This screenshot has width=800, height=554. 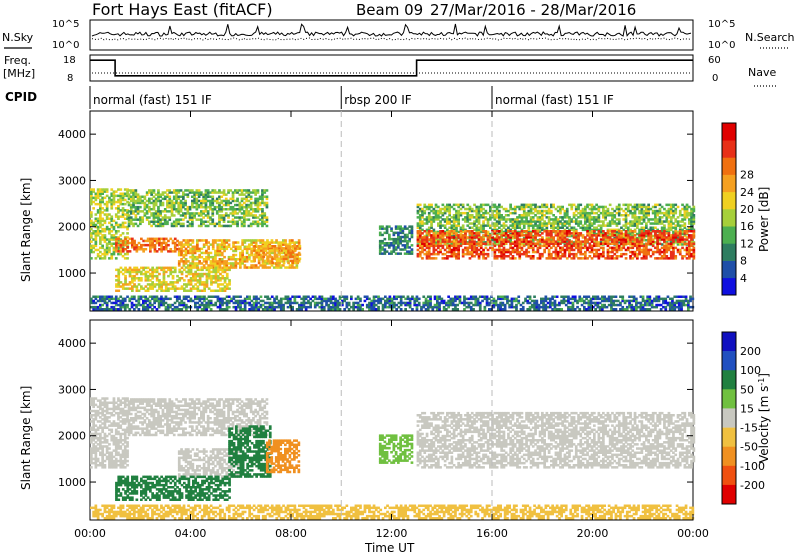 What do you see at coordinates (65, 24) in the screenshot?
I see `noise-left-tick-top: 10^5` at bounding box center [65, 24].